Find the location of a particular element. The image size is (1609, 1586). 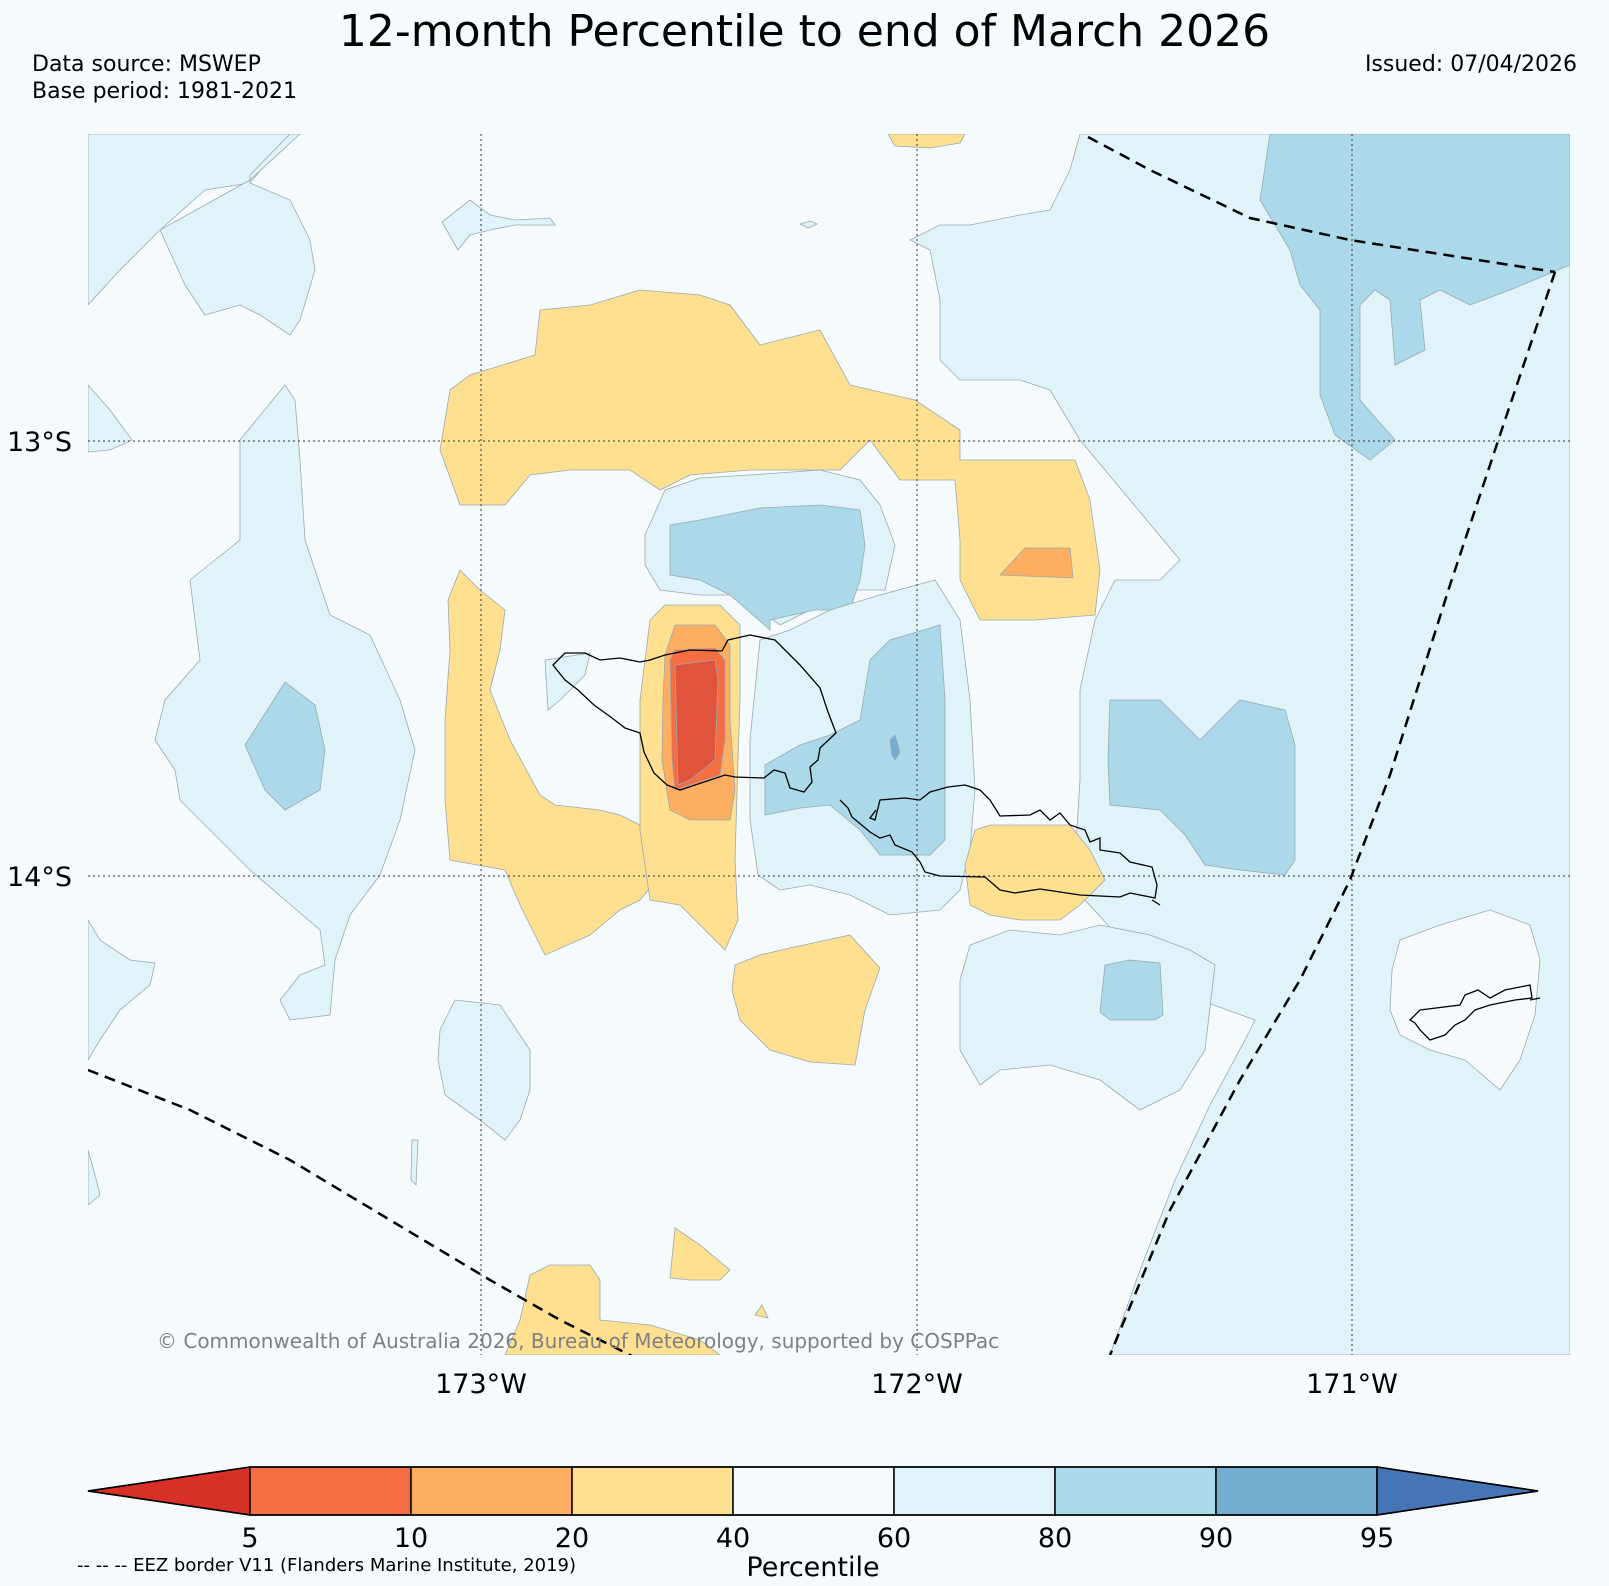

lon-label-173w: 173°W is located at coordinates (481, 1384).